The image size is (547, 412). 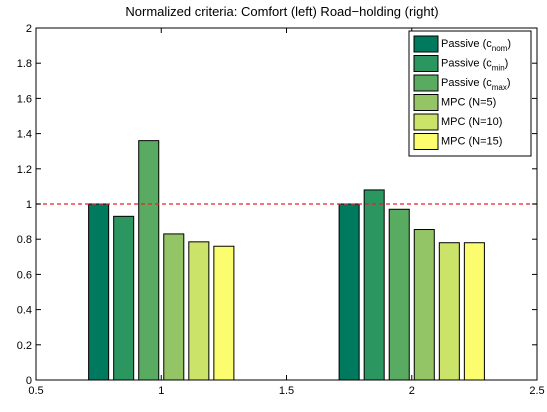 What do you see at coordinates (24, 346) in the screenshot?
I see `y-tick-label: 0.2` at bounding box center [24, 346].